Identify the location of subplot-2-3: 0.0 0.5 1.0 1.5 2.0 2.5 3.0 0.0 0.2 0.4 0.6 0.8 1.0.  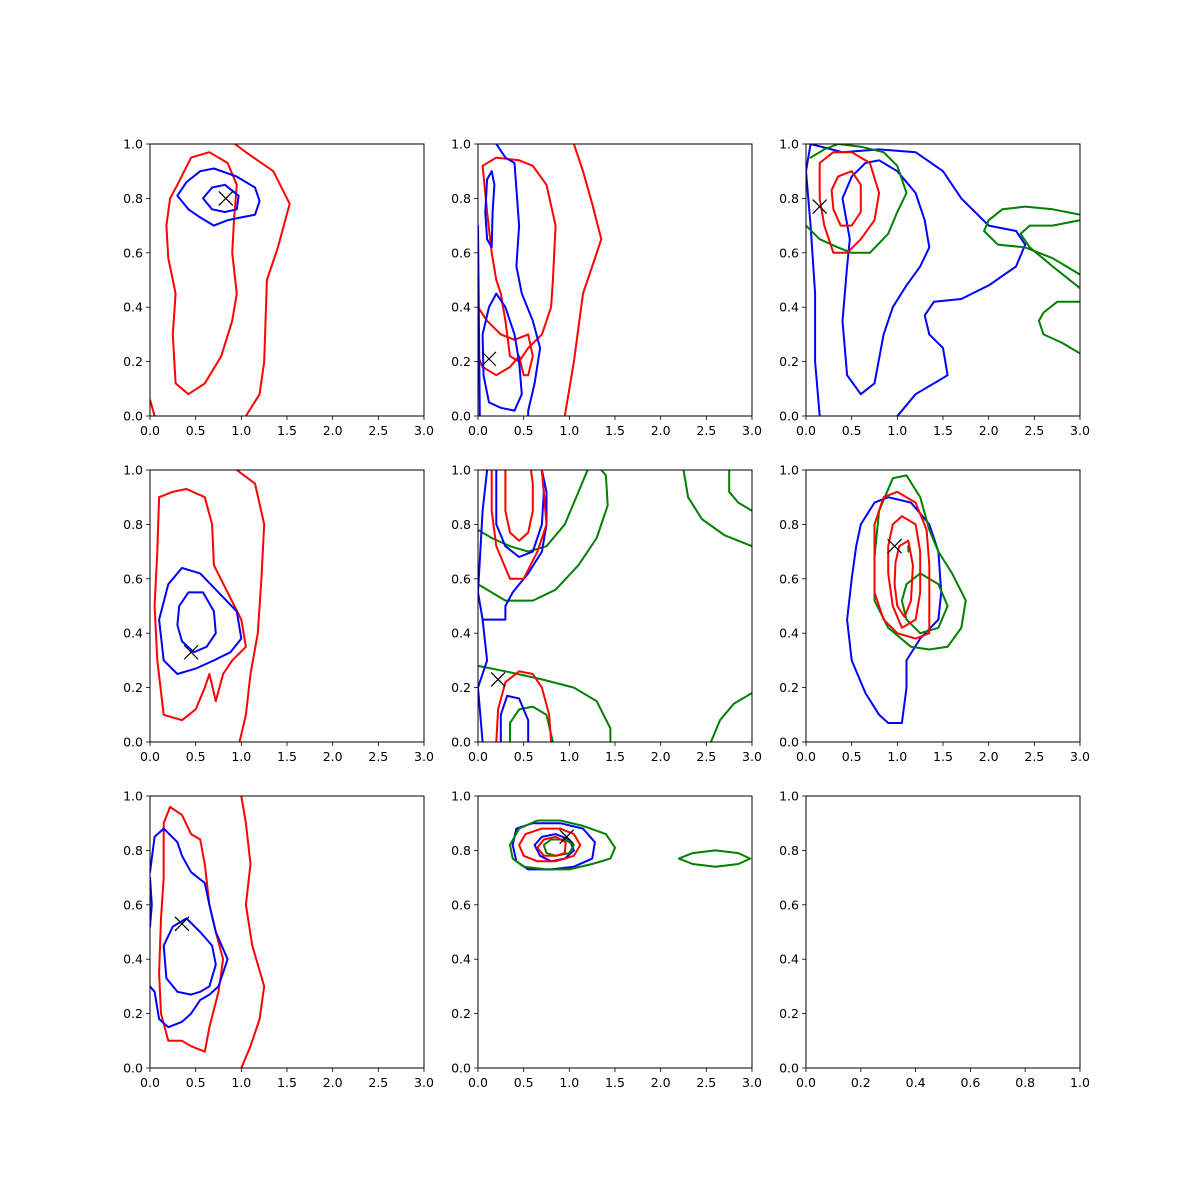
(934, 614).